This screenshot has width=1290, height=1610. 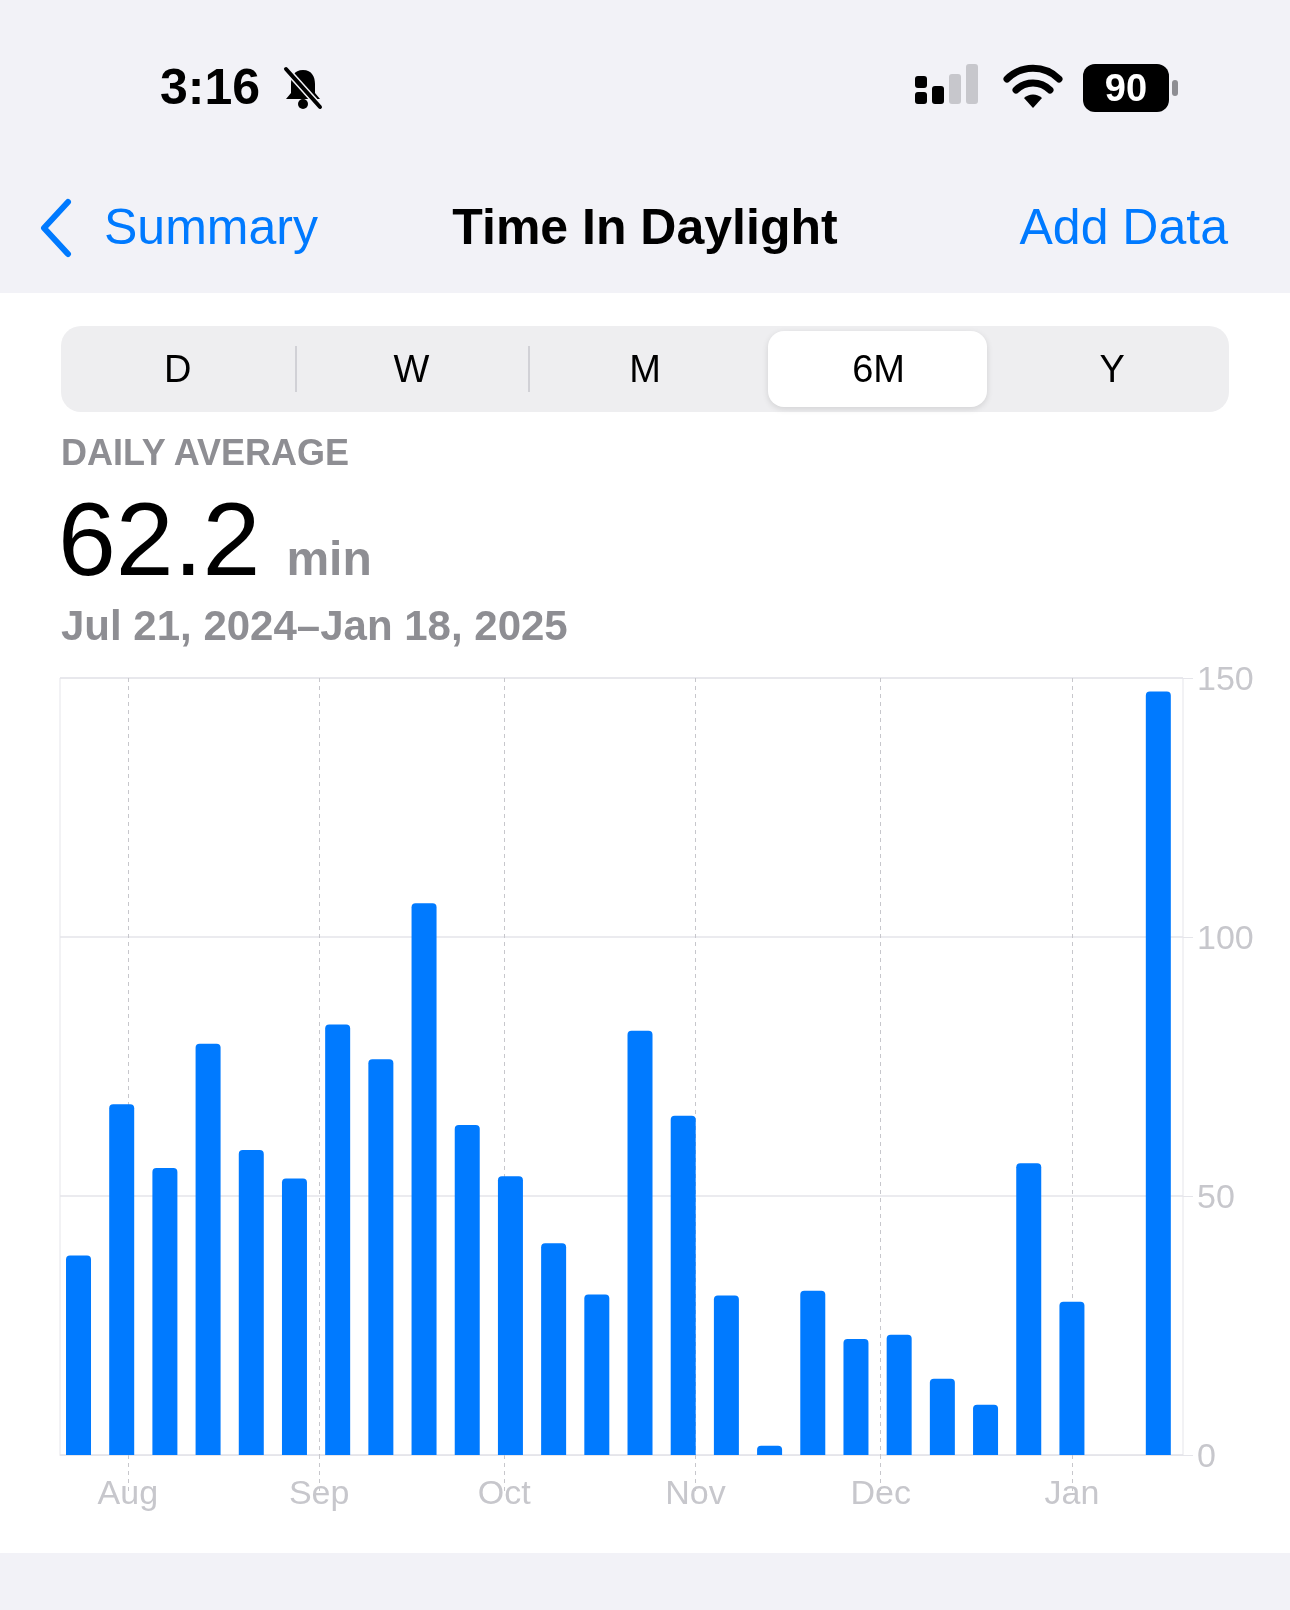 What do you see at coordinates (205, 452) in the screenshot?
I see `text: DAILY AVERAGE` at bounding box center [205, 452].